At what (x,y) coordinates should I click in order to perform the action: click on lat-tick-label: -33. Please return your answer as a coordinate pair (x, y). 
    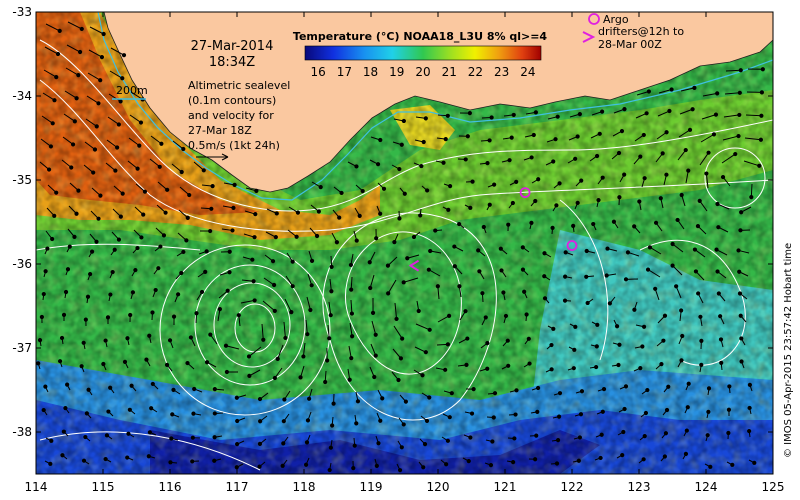
    Looking at the image, I should click on (22, 12).